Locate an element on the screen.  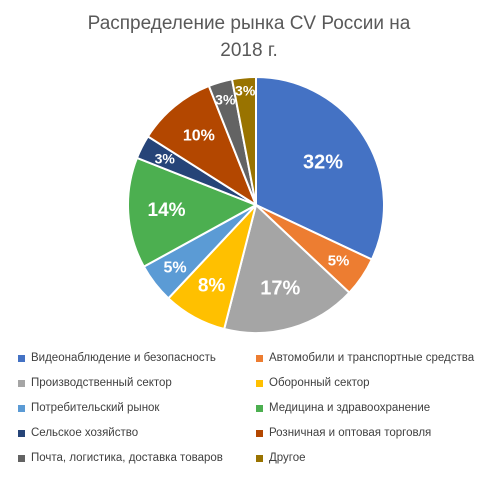
legend-label: Розничная и оптовая торговля is located at coordinates (350, 433).